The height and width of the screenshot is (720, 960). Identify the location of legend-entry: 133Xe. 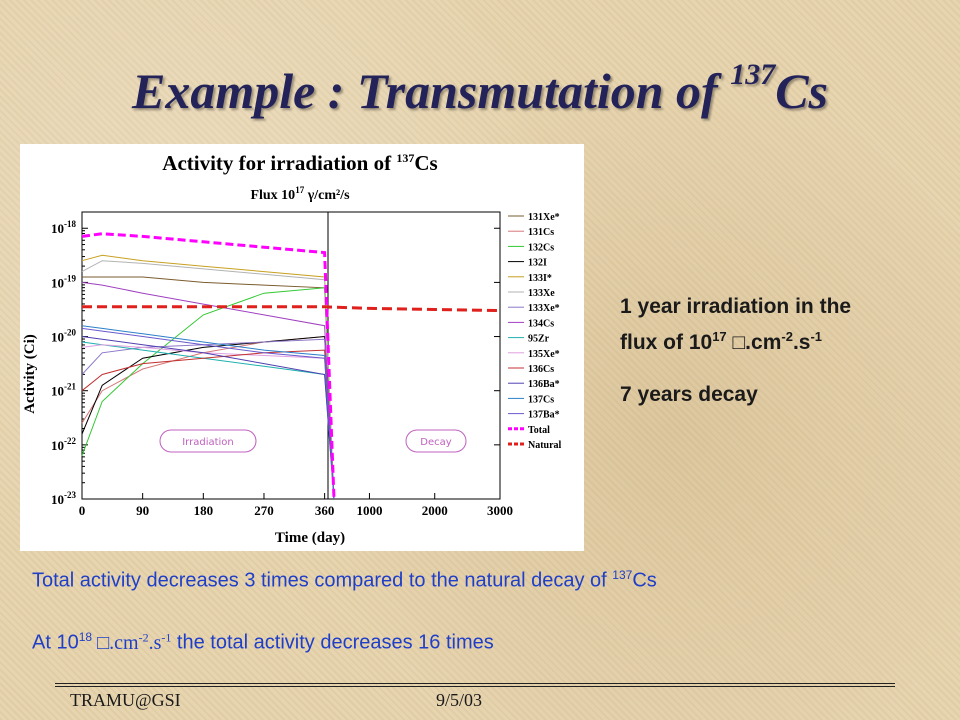
(541, 293).